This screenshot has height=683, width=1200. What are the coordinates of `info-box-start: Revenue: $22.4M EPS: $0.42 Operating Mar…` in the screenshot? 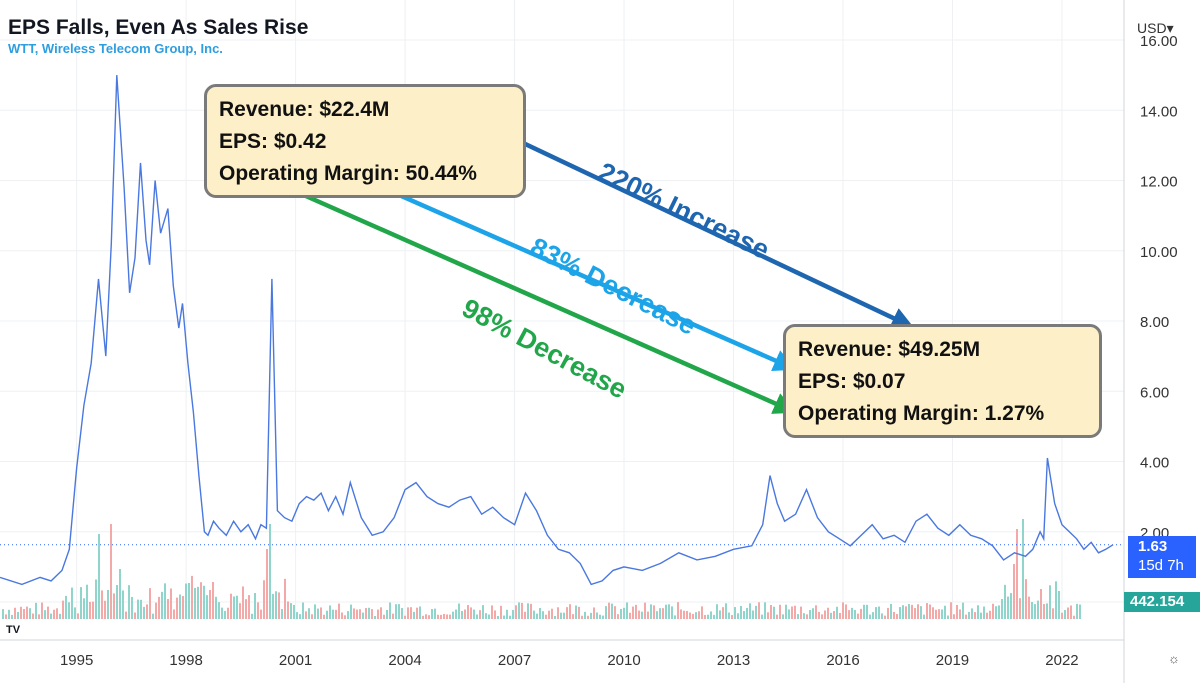 It's located at (365, 141).